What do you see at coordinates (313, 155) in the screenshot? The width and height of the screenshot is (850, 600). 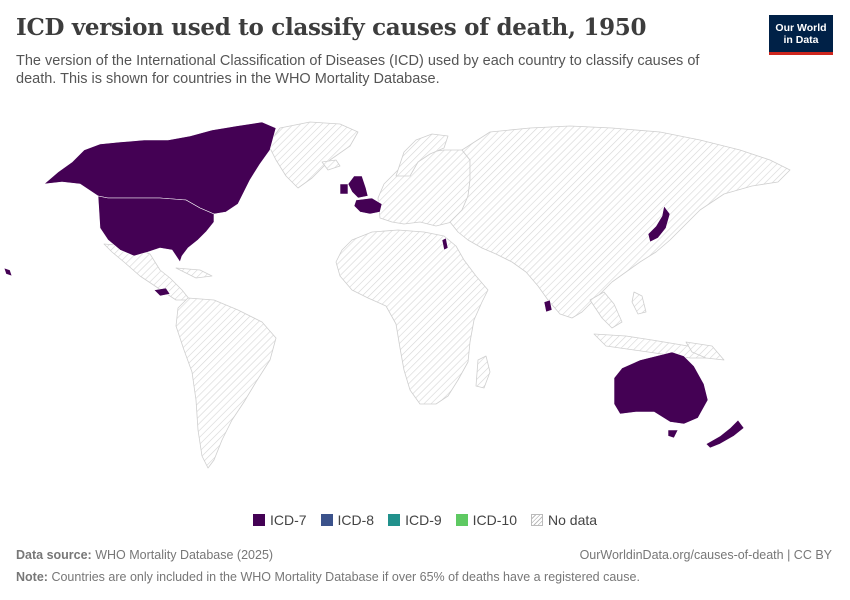 I see `region-greenland` at bounding box center [313, 155].